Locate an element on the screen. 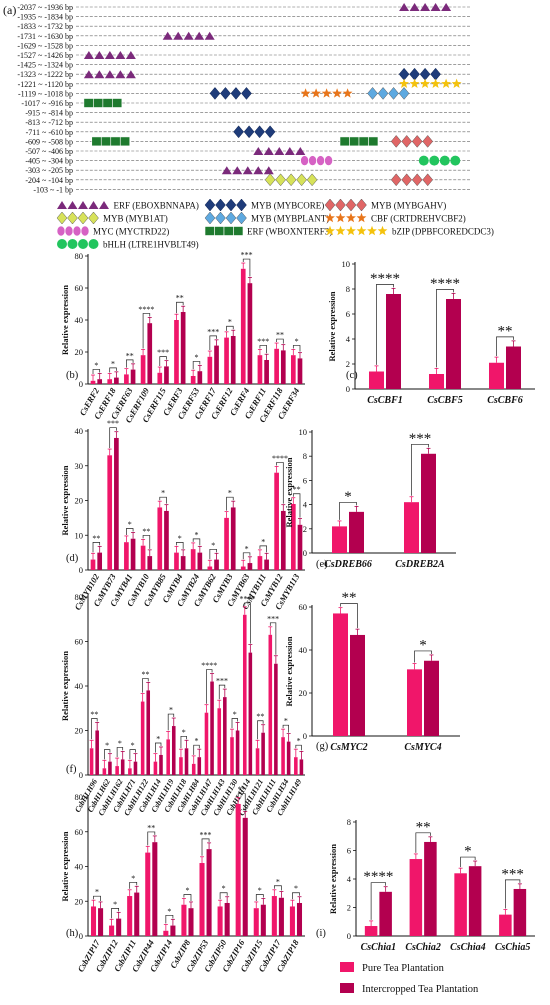 The height and width of the screenshot is (1005, 550). promoter-row-label: -1221 ~ -1120 bp is located at coordinates (45, 84).